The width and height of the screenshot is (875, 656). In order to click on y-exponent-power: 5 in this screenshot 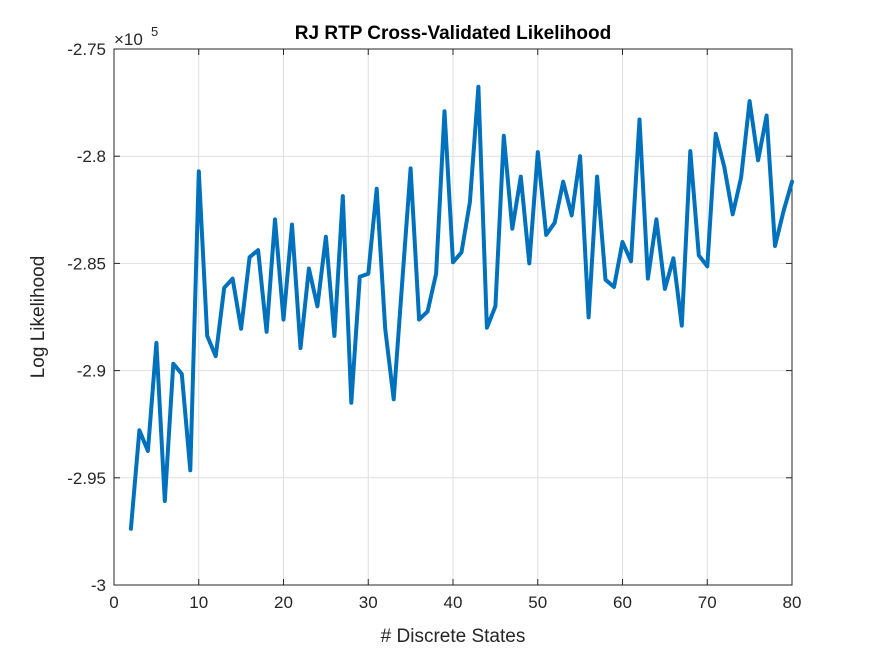, I will do `click(154, 31)`.